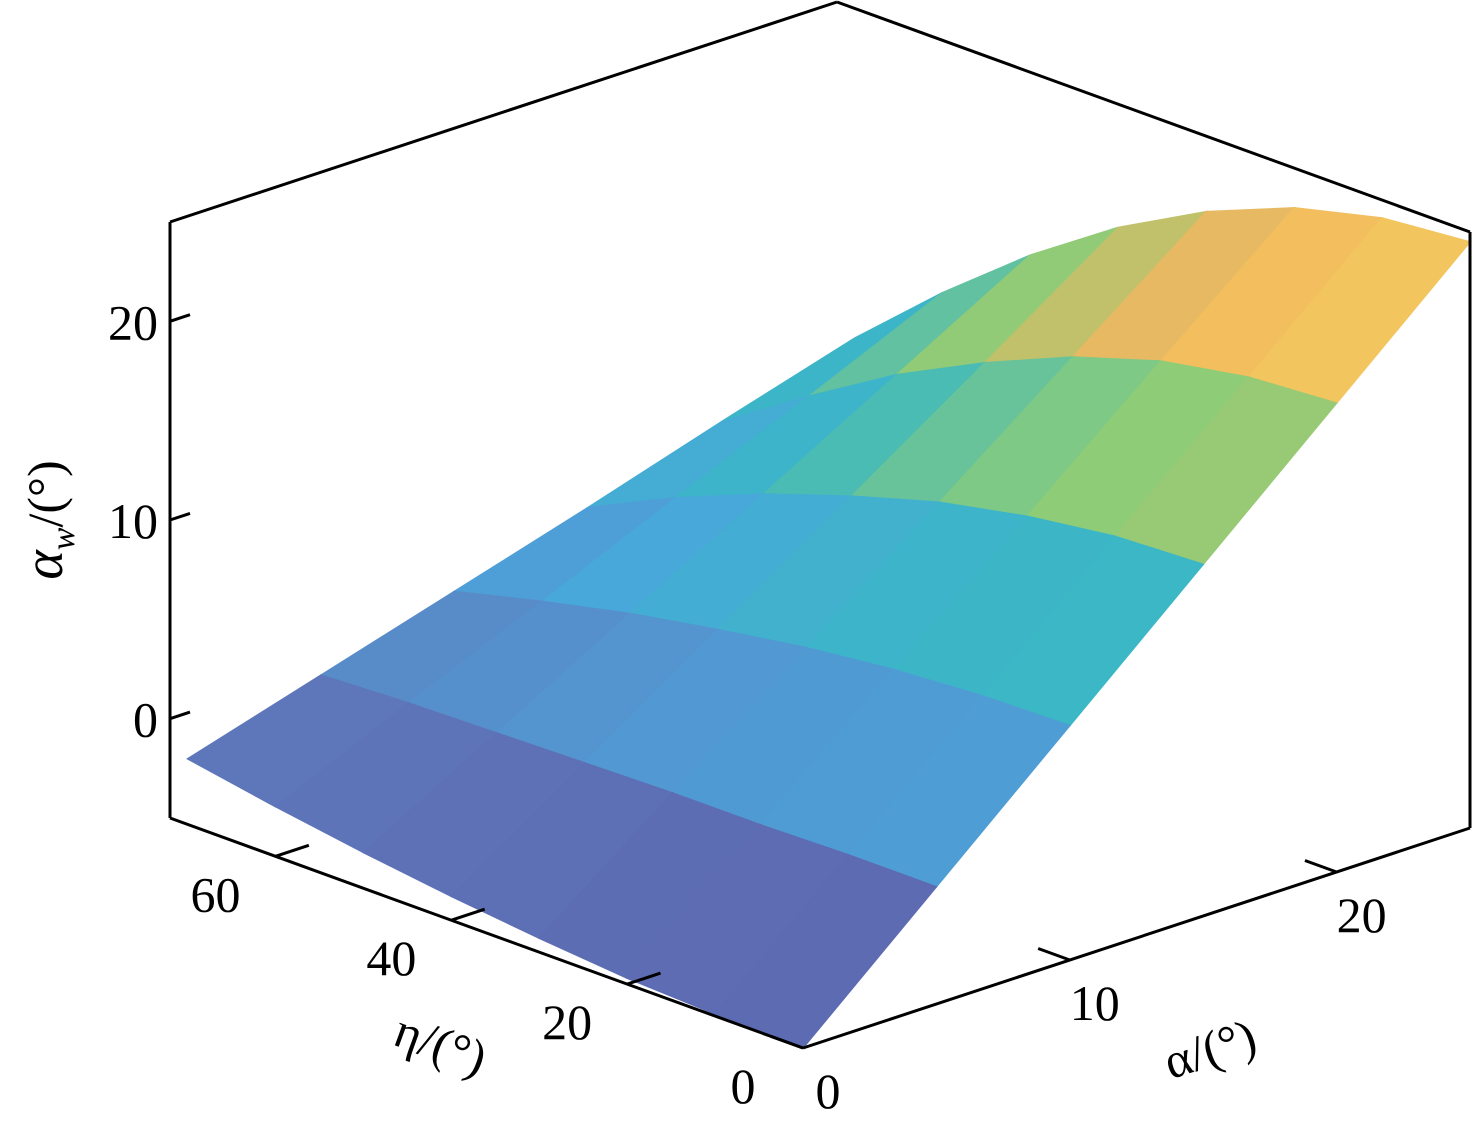 The height and width of the screenshot is (1122, 1474). What do you see at coordinates (743, 1086) in the screenshot?
I see `x-tick-label: 0` at bounding box center [743, 1086].